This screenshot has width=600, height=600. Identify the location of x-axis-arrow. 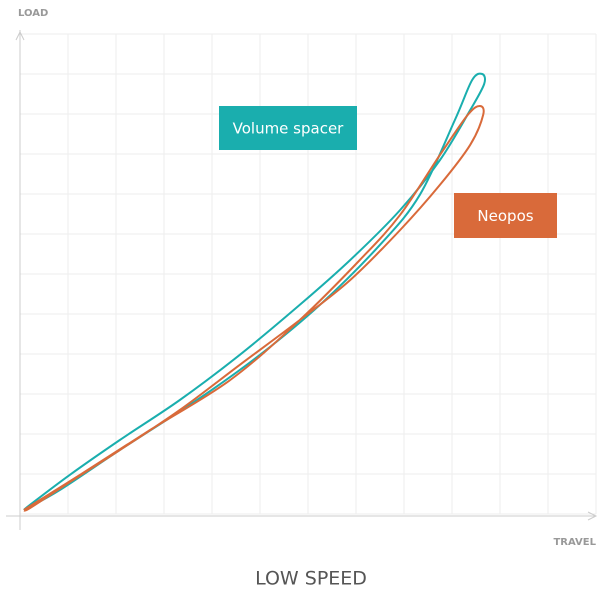
(592, 516).